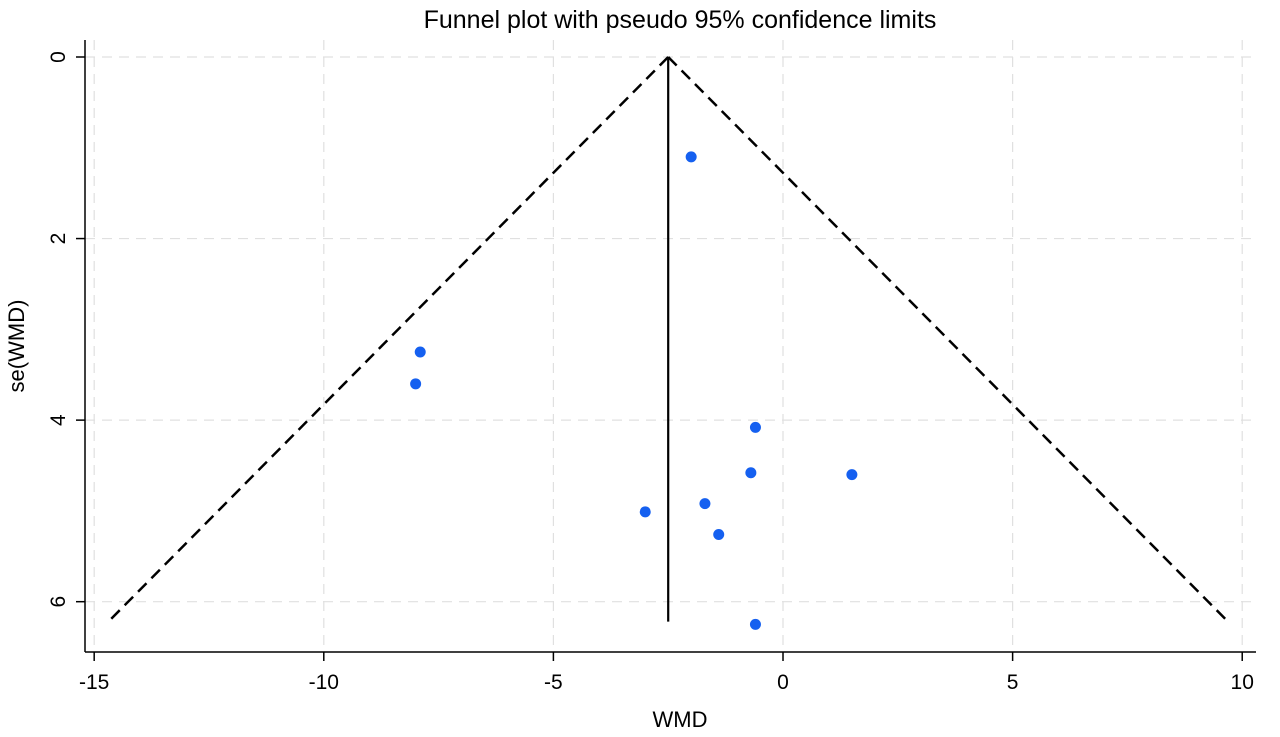  I want to click on x-tick-label: -5, so click(553, 682).